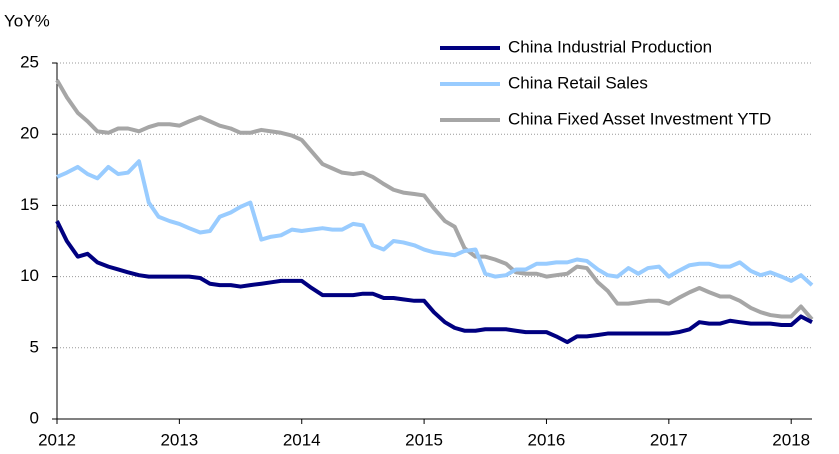 The image size is (839, 454). What do you see at coordinates (639, 118) in the screenshot?
I see `legend-label: China Fixed Asset Investment YTD` at bounding box center [639, 118].